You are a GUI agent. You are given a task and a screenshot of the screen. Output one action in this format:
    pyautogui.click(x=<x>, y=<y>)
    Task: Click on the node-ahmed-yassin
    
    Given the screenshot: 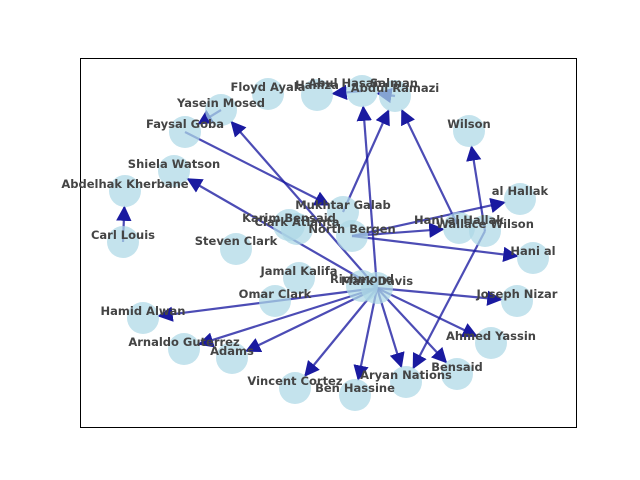 What is the action you would take?
    pyautogui.click(x=491, y=343)
    